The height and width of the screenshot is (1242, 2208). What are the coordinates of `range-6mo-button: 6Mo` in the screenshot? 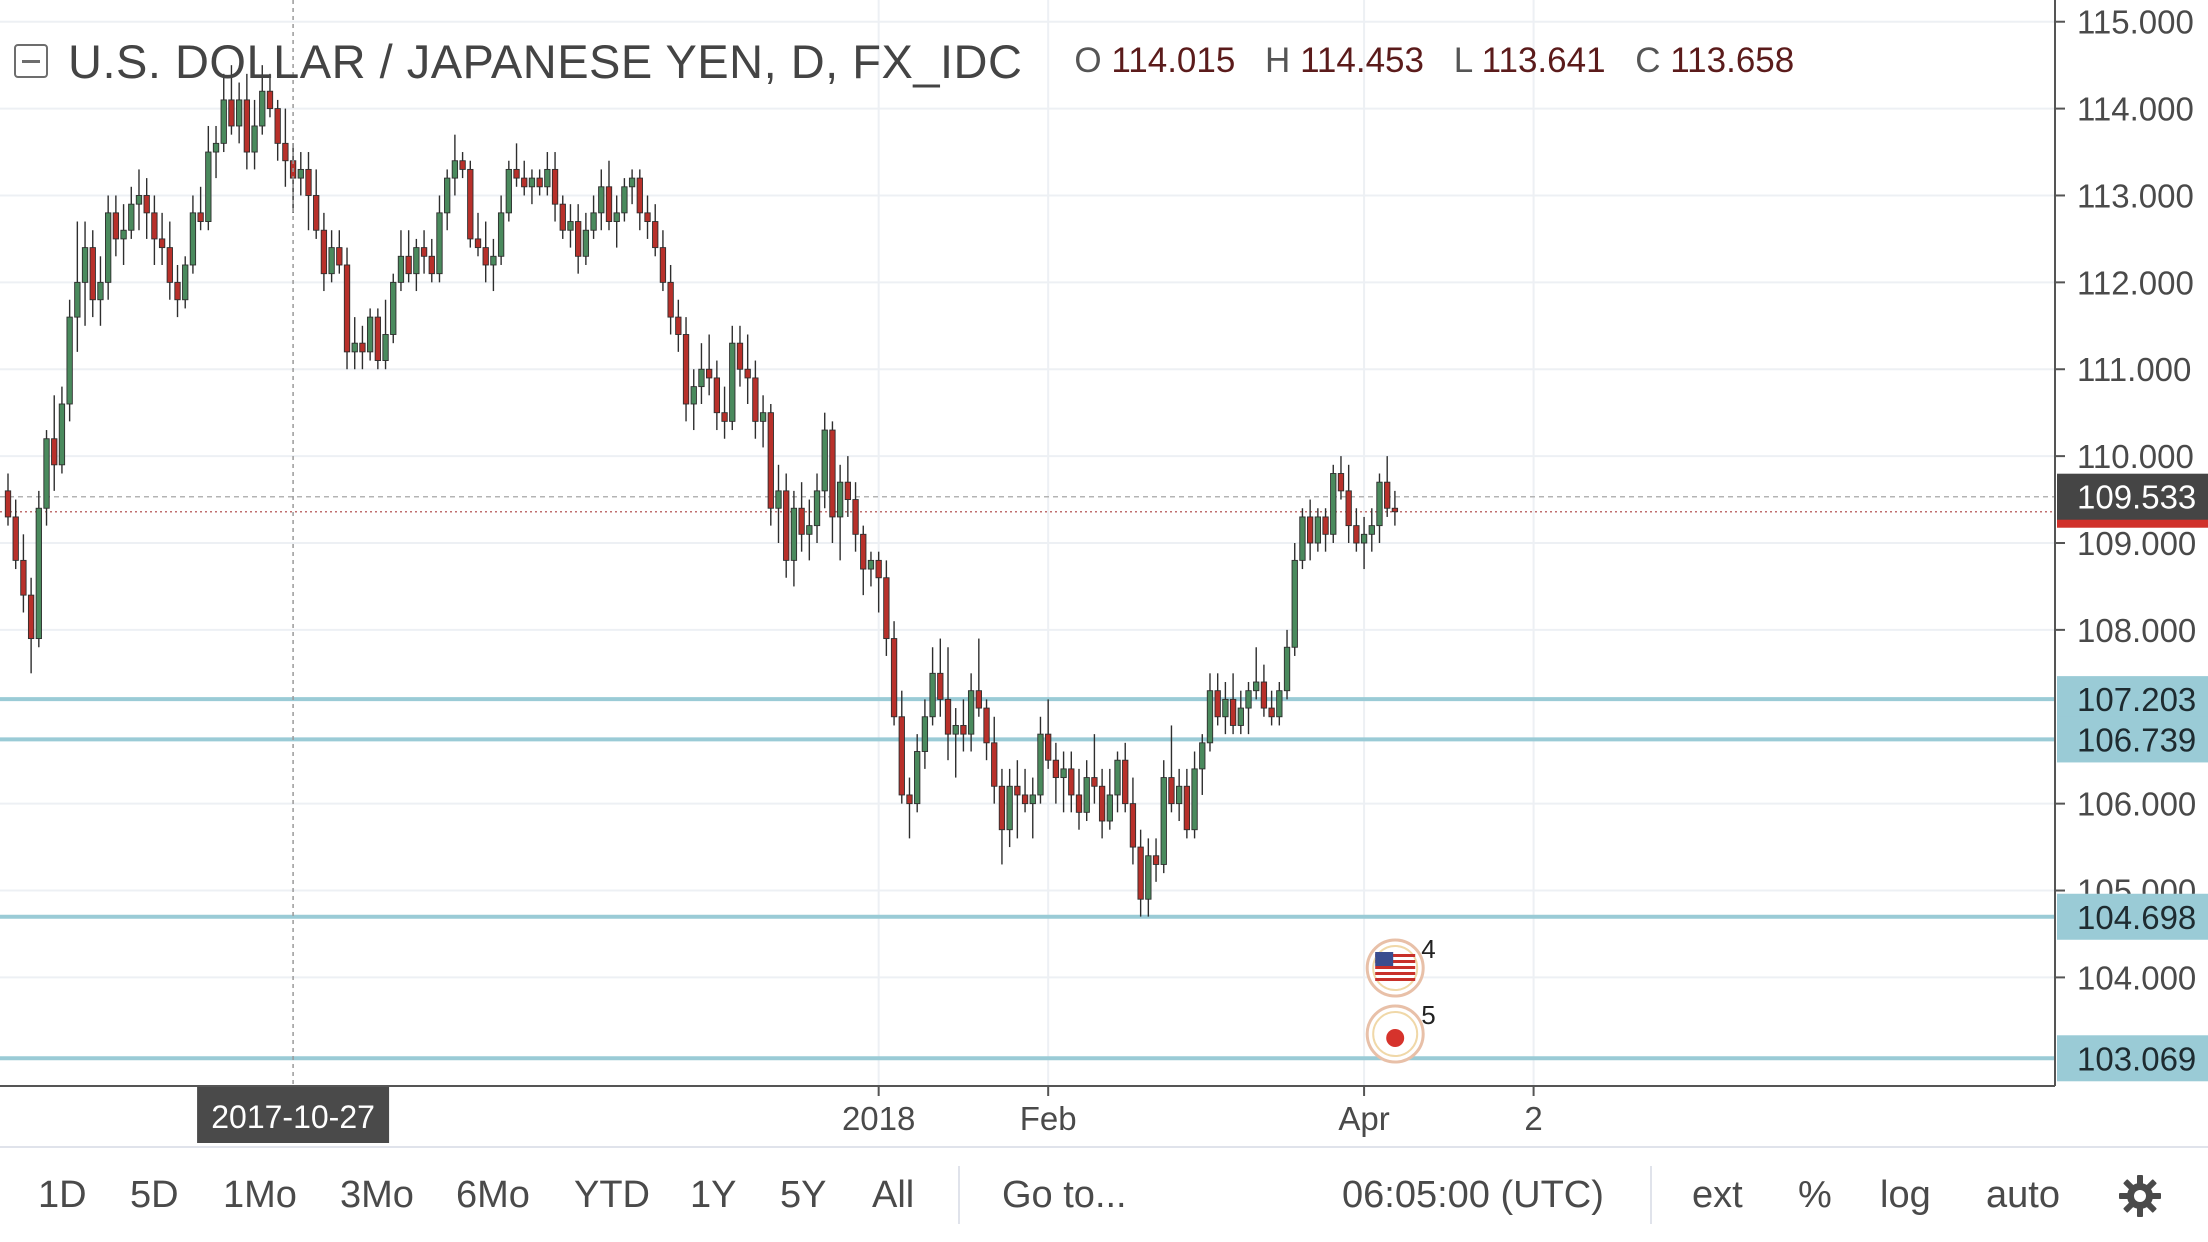 It's located at (493, 1195).